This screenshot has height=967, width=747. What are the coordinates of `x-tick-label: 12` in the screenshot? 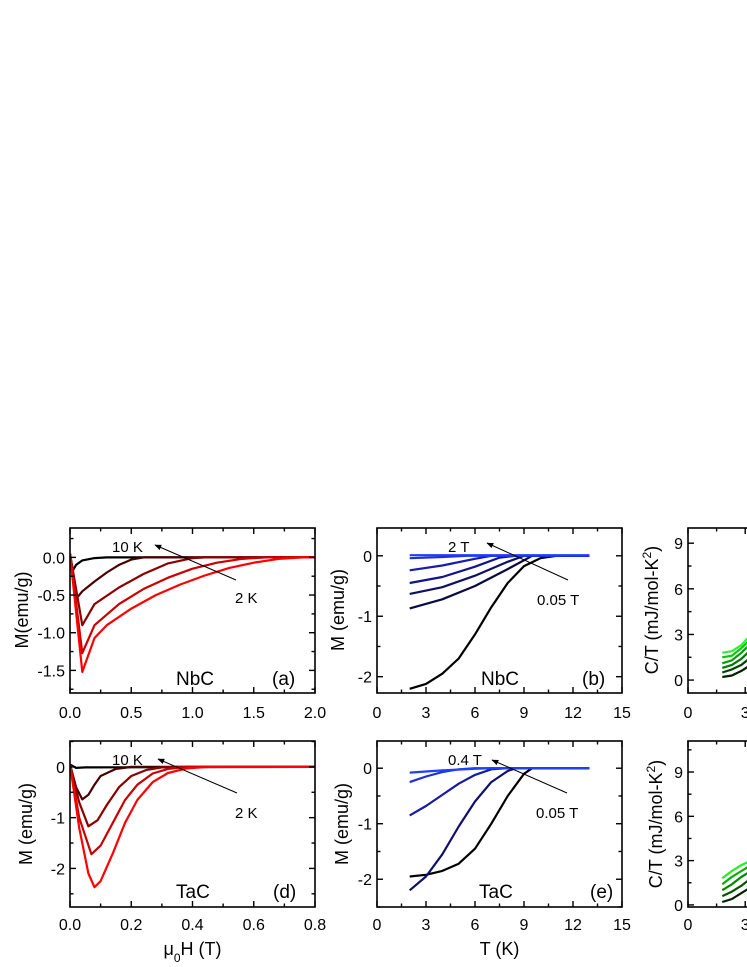 It's located at (573, 925).